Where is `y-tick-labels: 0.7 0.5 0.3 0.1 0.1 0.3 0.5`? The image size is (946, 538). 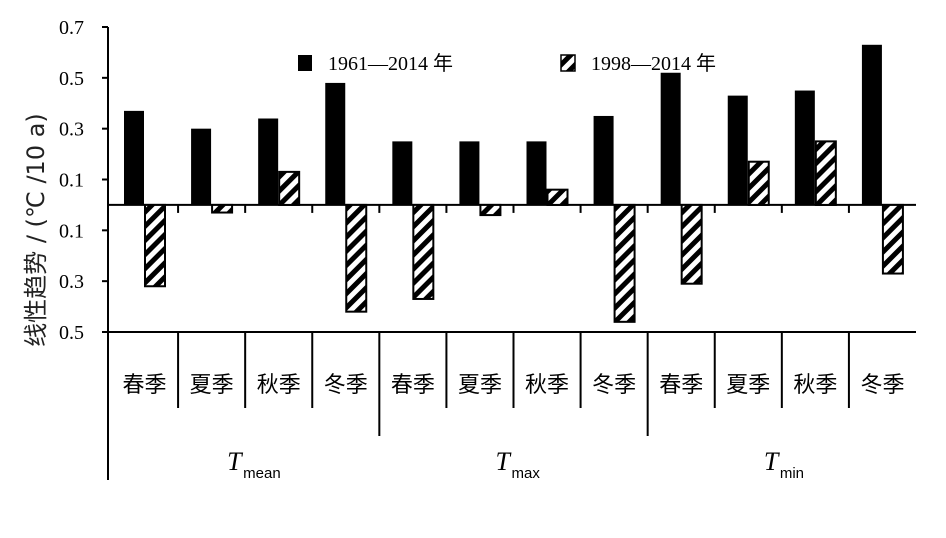
y-tick-labels: 0.7 0.5 0.3 0.1 0.1 0.3 0.5 is located at coordinates (71, 180).